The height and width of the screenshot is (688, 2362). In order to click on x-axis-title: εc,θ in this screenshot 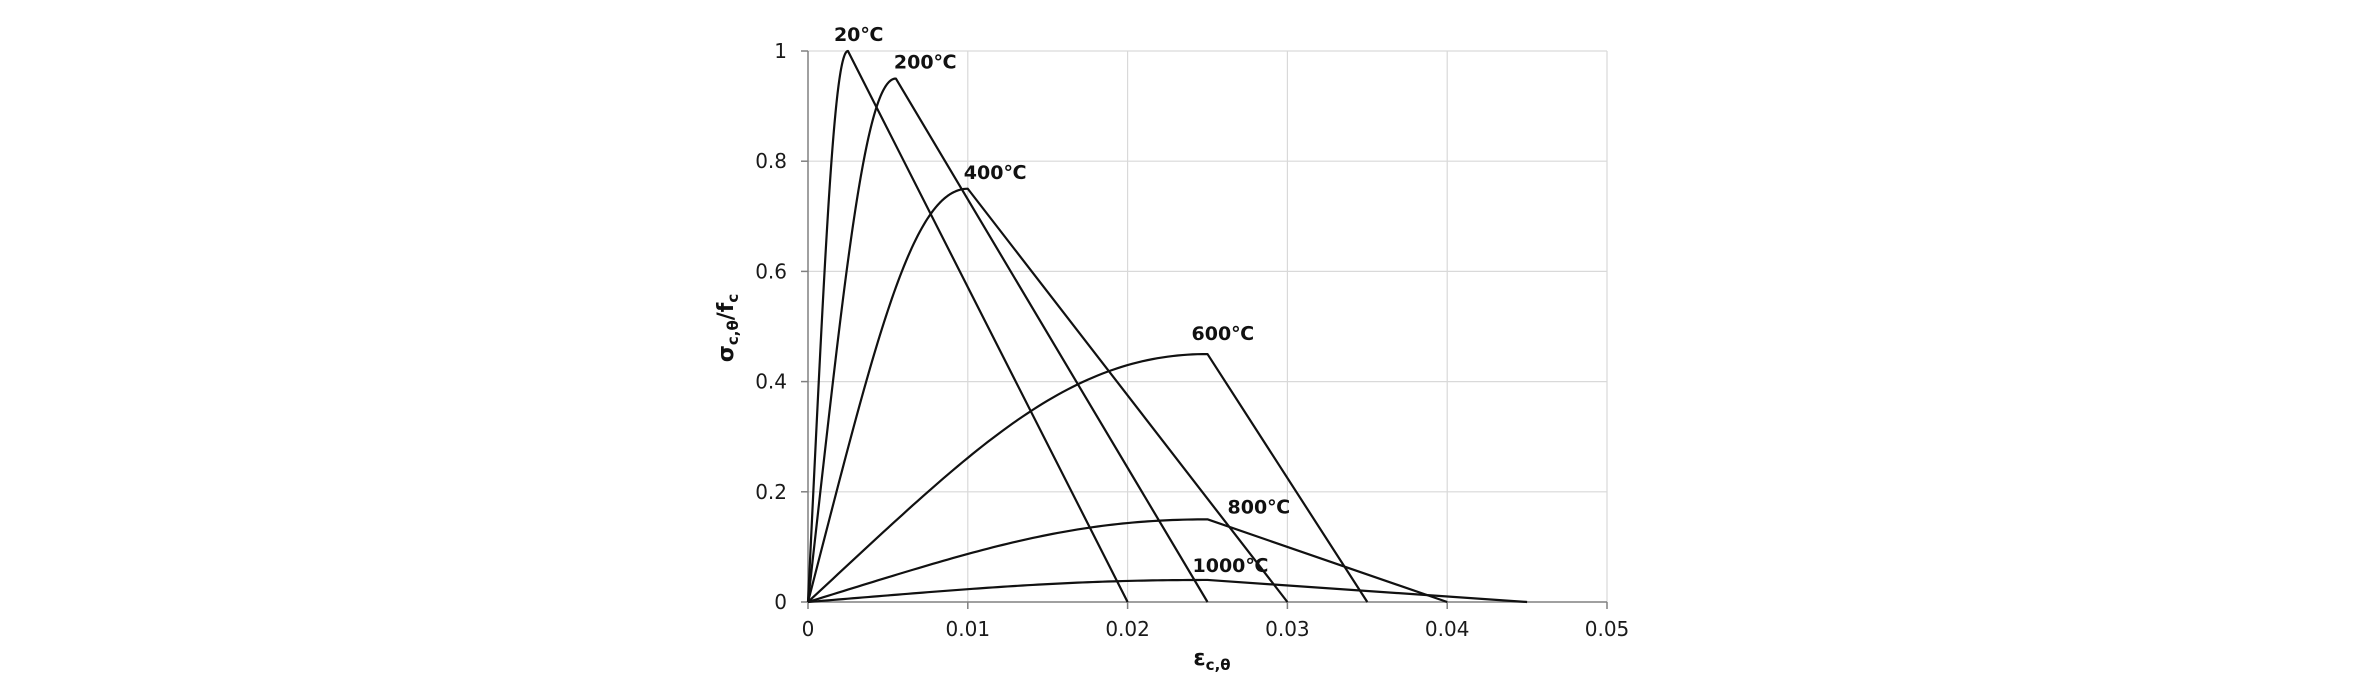, I will do `click(1211, 660)`.